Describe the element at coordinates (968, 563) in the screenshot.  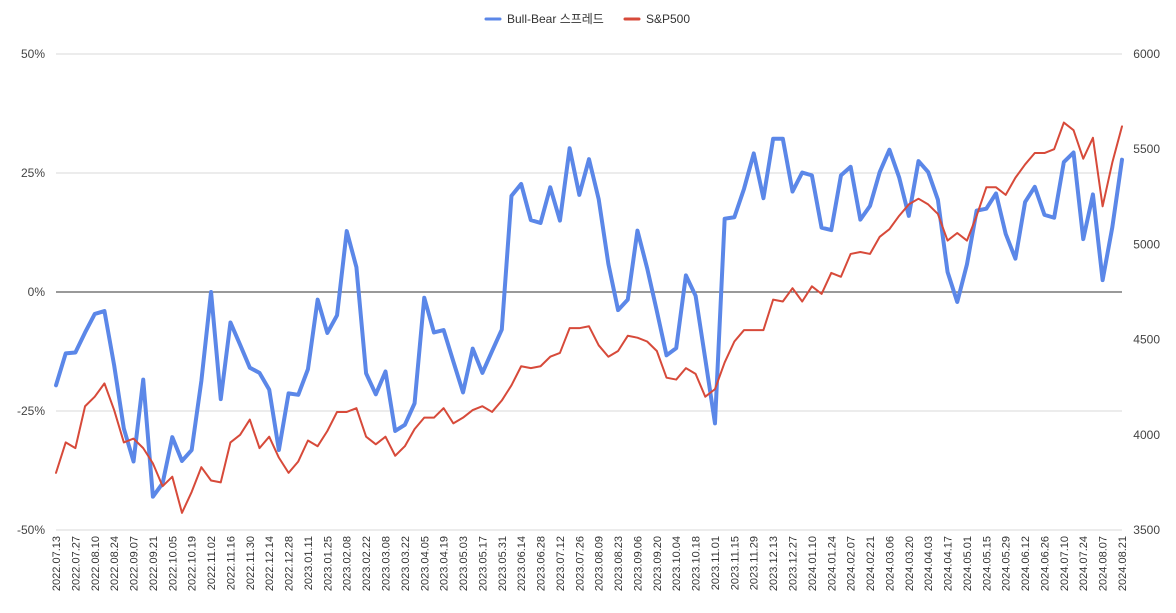
I see `x-tick-label: 2024.05.01` at that location.